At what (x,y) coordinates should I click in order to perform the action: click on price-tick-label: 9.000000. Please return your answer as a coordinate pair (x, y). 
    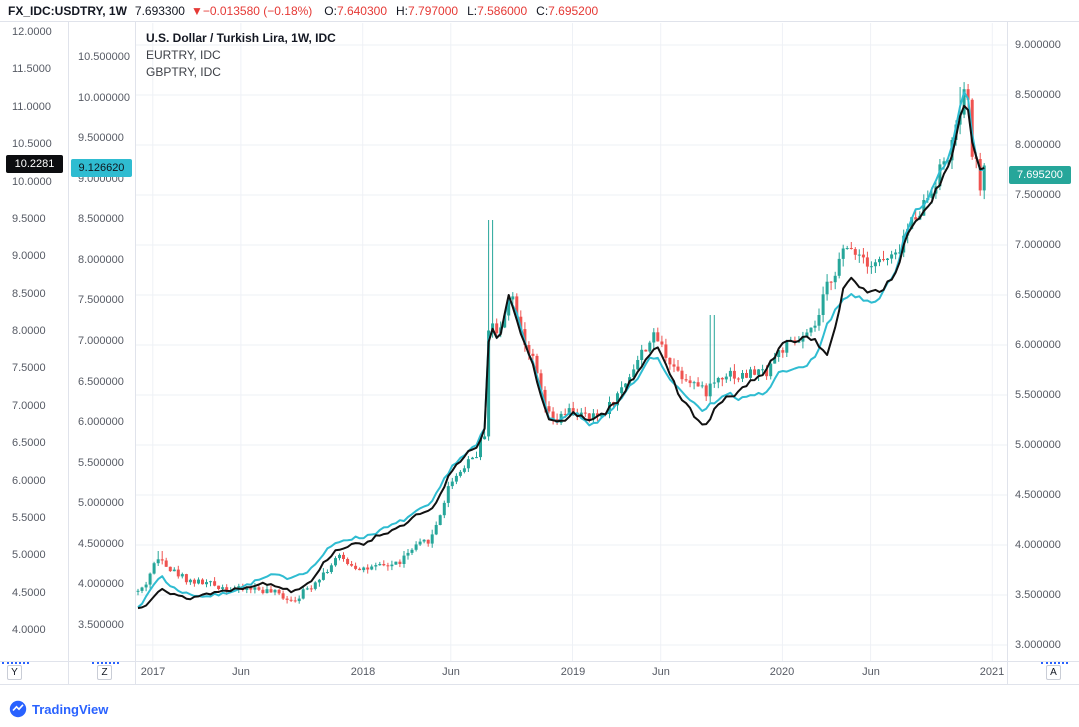
    Looking at the image, I should click on (1038, 45).